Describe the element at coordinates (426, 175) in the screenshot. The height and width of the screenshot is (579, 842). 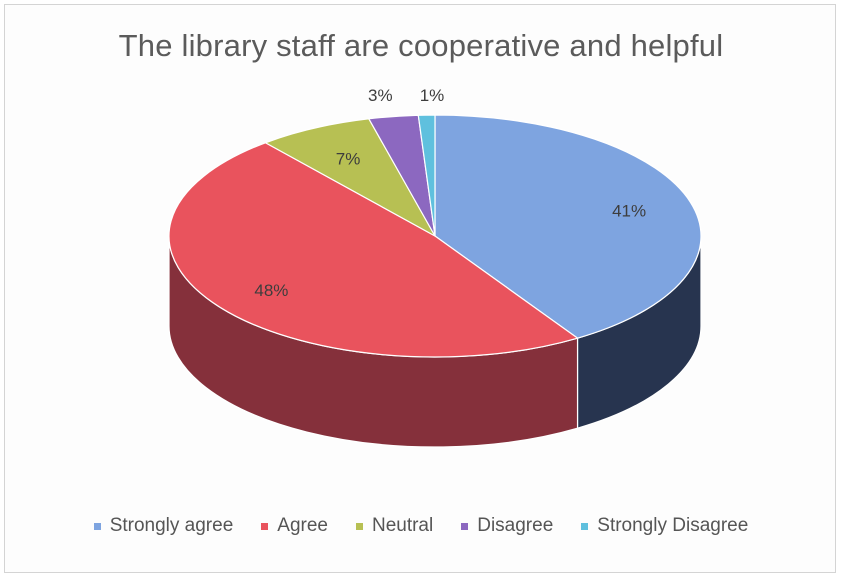
I see `pie-slice-strongly-disagree` at that location.